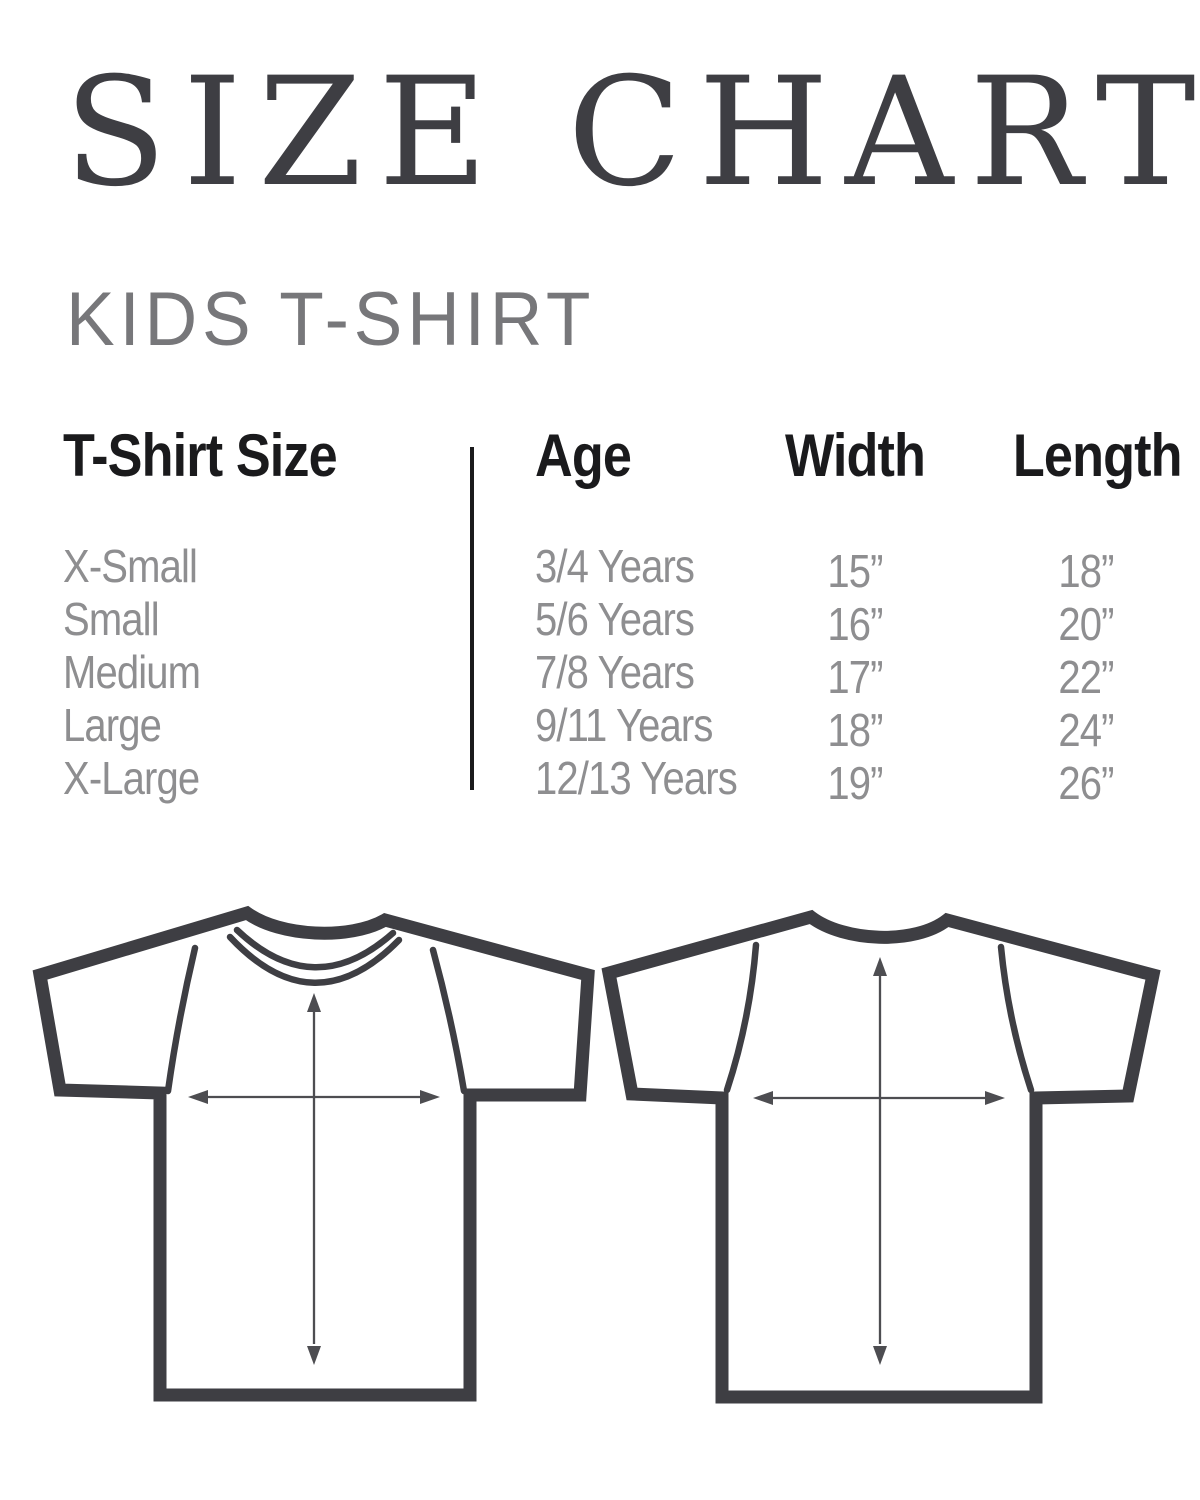  I want to click on cell-length: 26”, so click(1086, 783).